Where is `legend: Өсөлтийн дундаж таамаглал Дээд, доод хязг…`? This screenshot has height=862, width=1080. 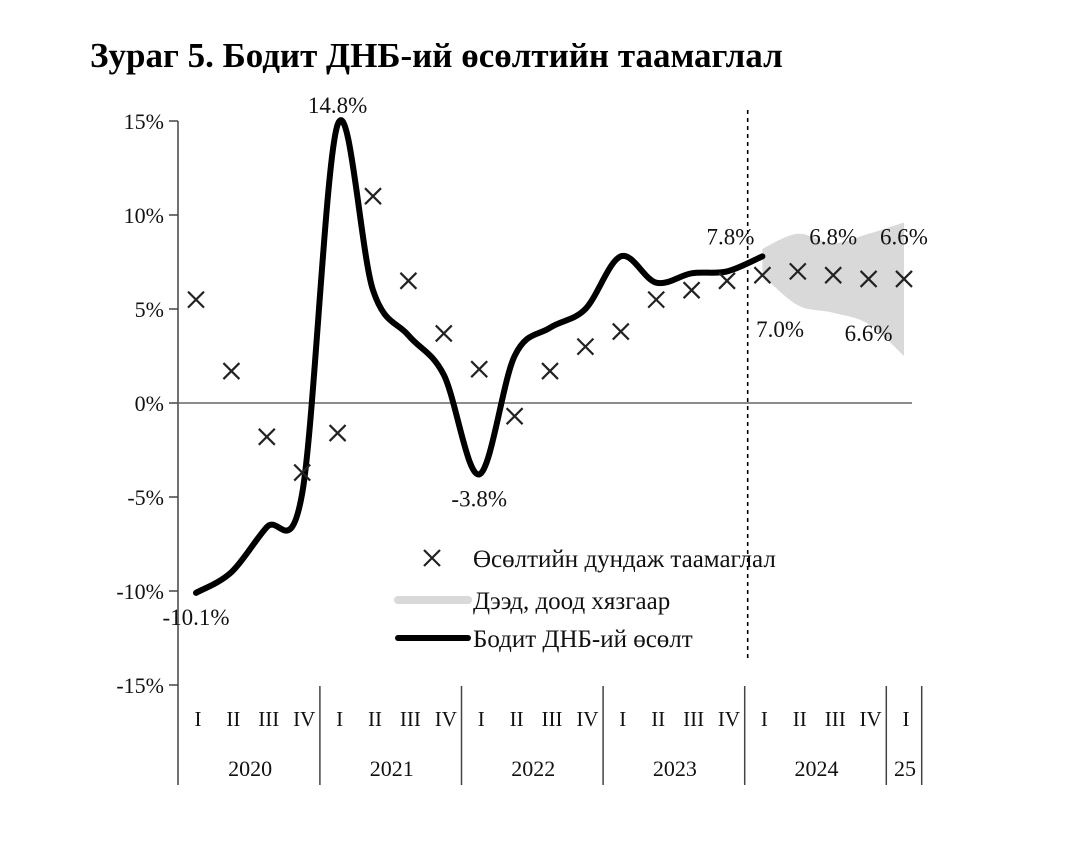 legend: Өсөлтийн дундаж таамаглал Дээд, доод хязг… is located at coordinates (585, 599).